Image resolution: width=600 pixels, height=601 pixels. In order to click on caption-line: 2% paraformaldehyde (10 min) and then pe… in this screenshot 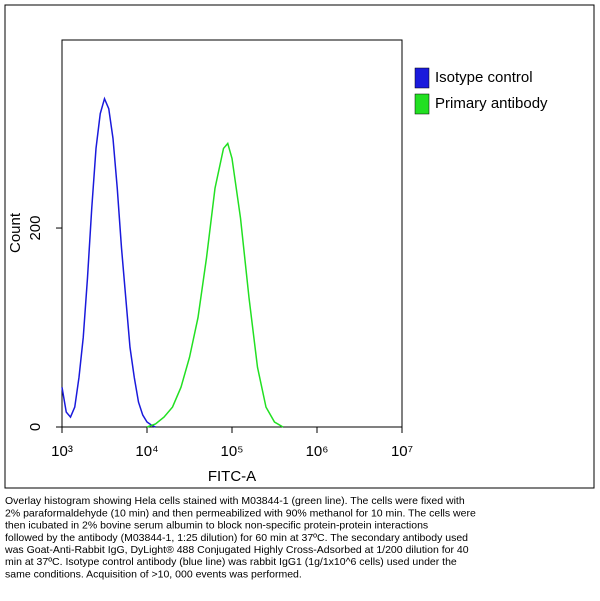, I will do `click(240, 513)`.